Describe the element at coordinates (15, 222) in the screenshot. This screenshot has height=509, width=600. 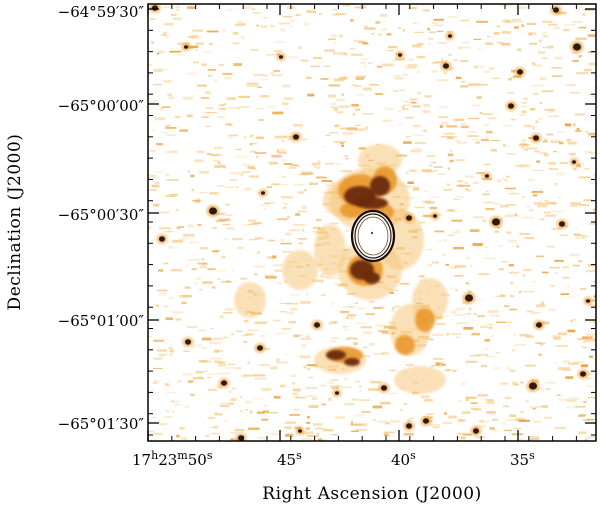
I see `y-axis-title: Declination (J2000)` at that location.